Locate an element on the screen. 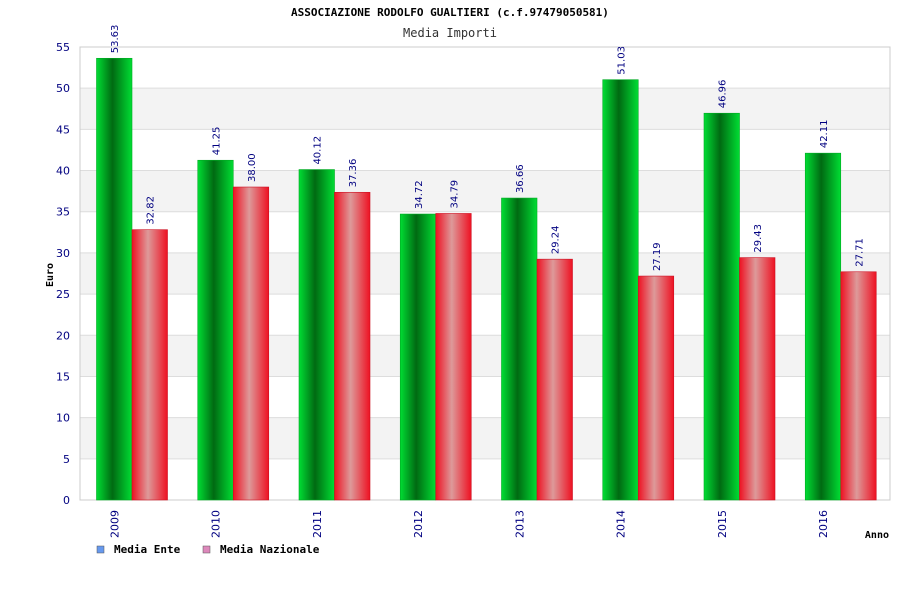 This screenshot has height=600, width=900. y-tick-label: 25 is located at coordinates (63, 294).